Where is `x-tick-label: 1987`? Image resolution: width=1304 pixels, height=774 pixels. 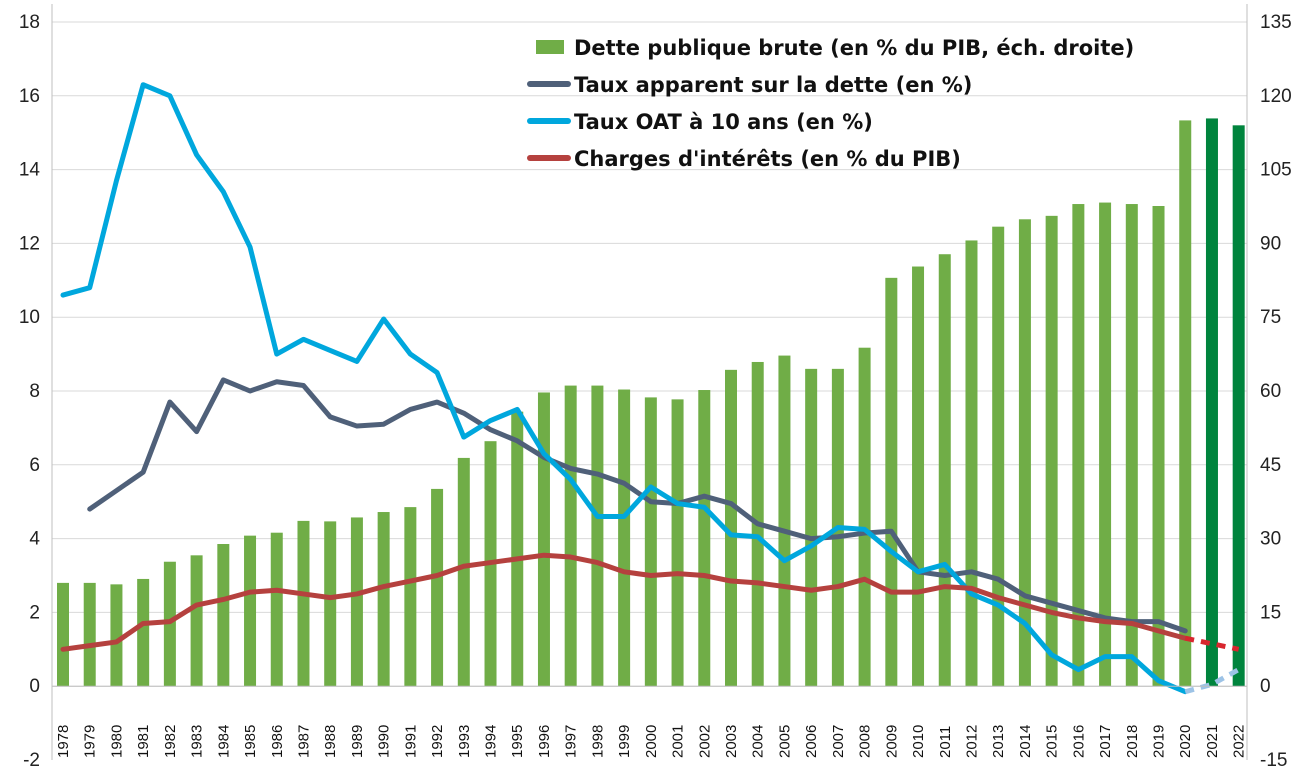 x-tick-label: 1987 is located at coordinates (303, 741).